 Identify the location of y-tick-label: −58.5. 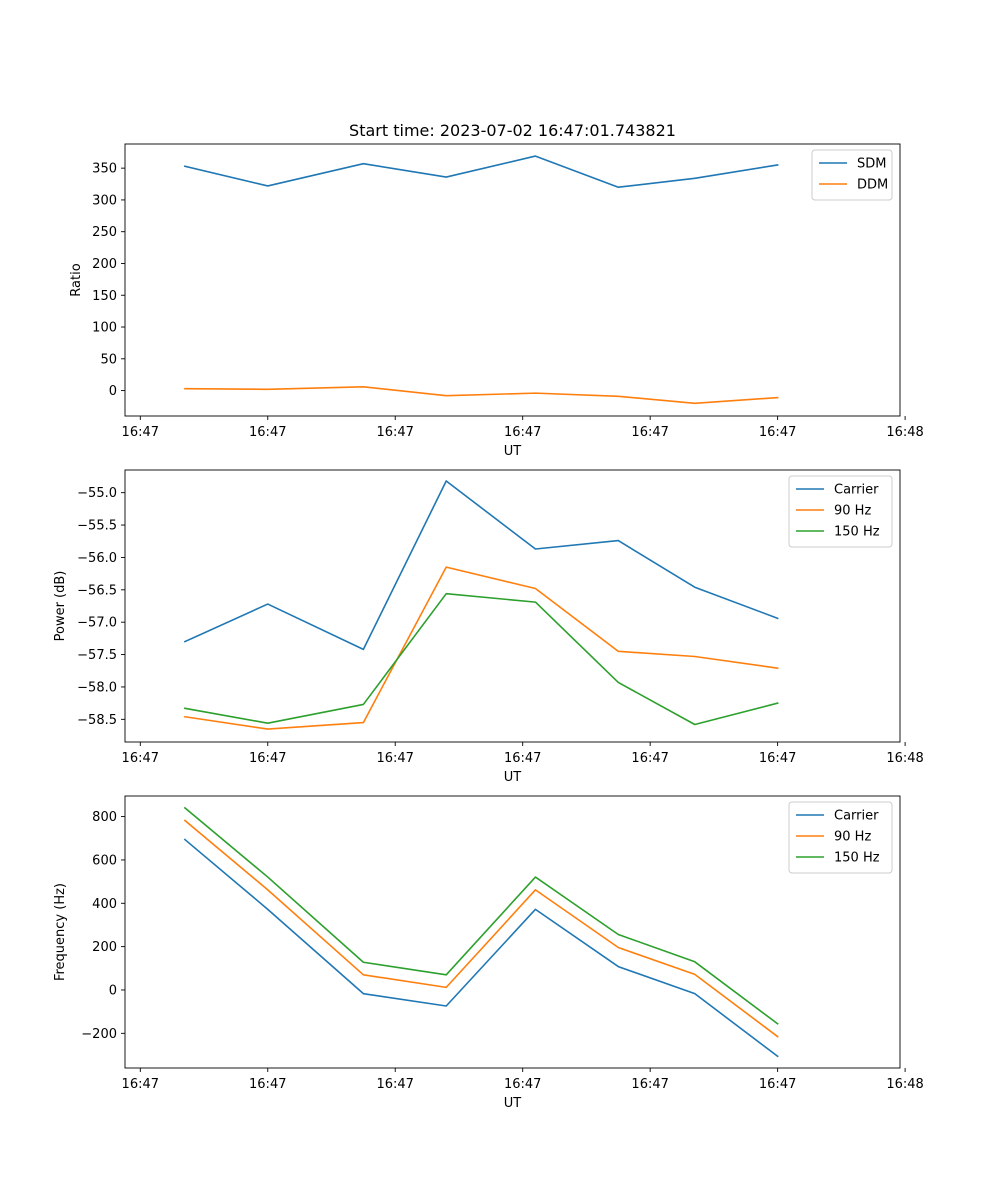
(97, 720).